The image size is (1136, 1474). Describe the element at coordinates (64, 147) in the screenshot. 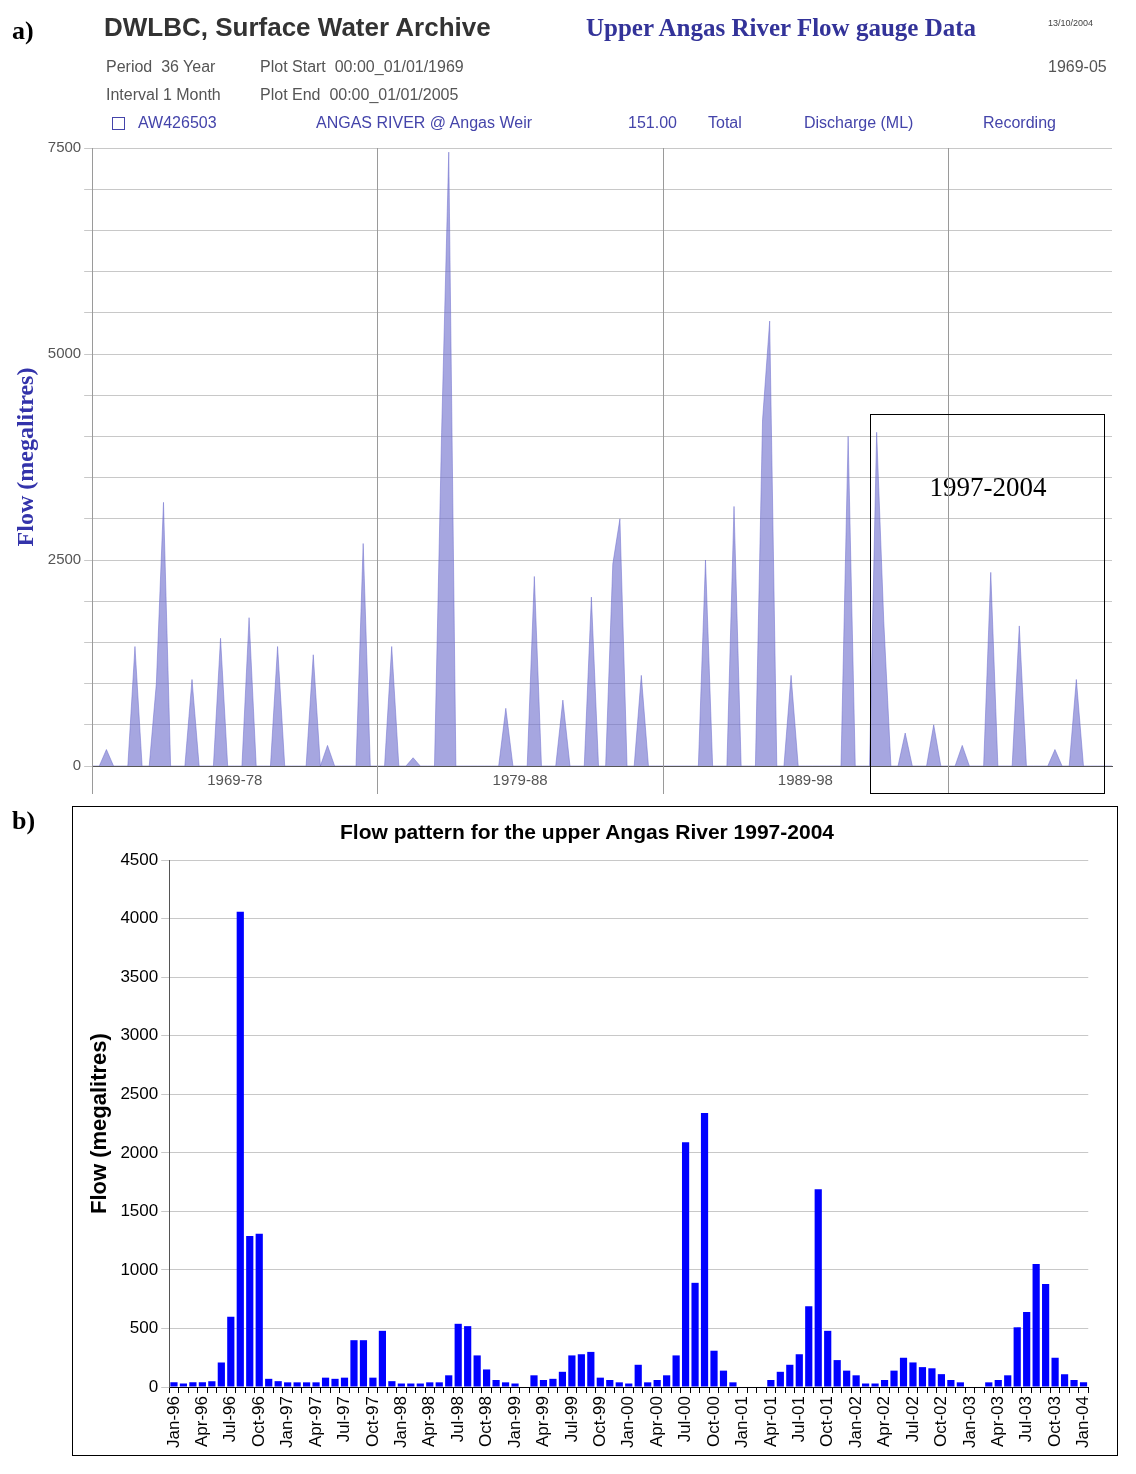

I see `y-tick-label: 7500` at that location.